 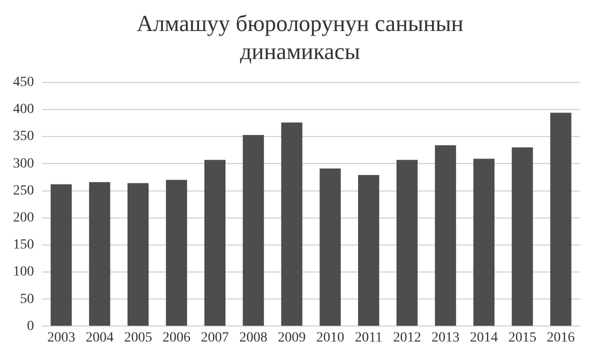 I want to click on x-tick-label: 2010, so click(x=330, y=338).